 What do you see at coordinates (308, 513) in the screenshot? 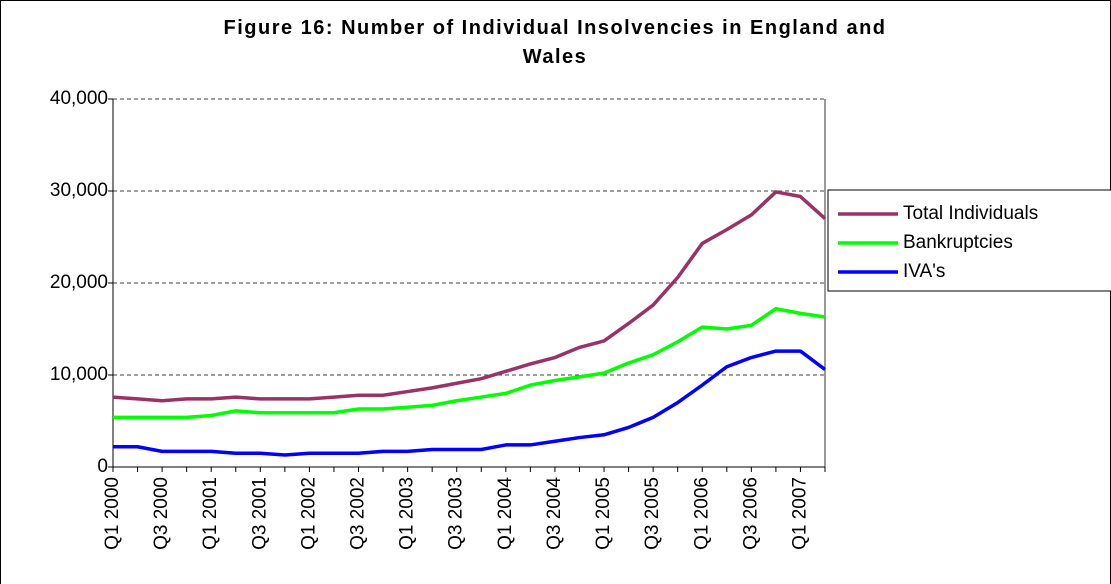
I see `x-tick-label: Q1 2002` at bounding box center [308, 513].